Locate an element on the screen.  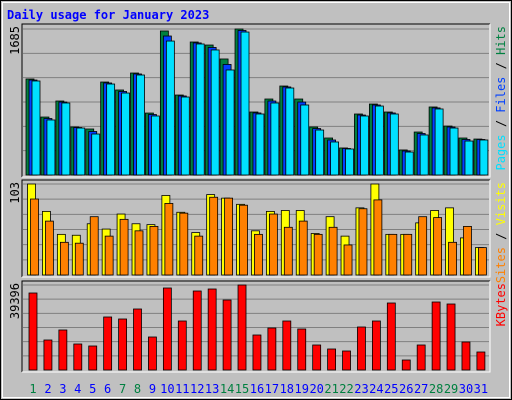
chart-title: Daily usage for January 2023 is located at coordinates (108, 15).